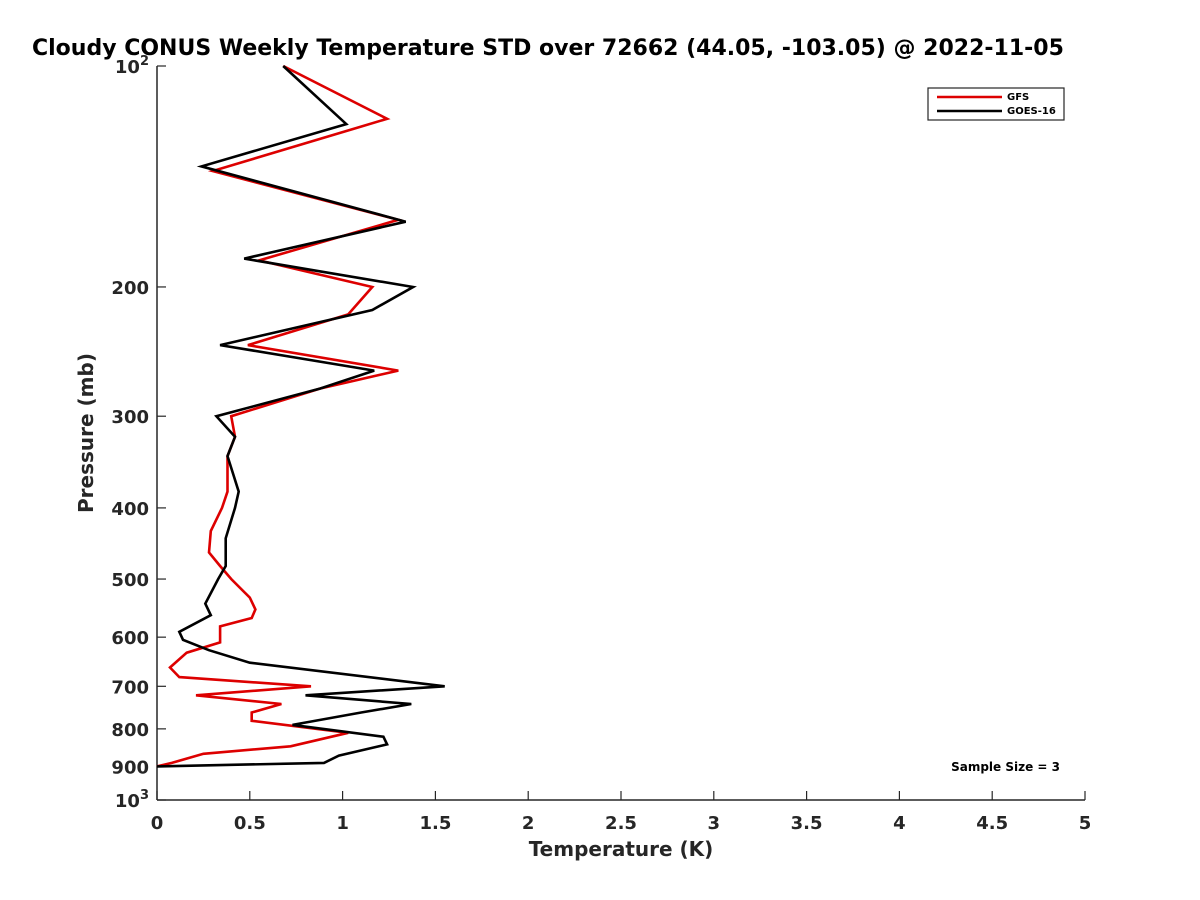 Image resolution: width=1200 pixels, height=900 pixels. Describe the element at coordinates (1005, 767) in the screenshot. I see `sample-size-annotation: Sample Size = 3` at that location.